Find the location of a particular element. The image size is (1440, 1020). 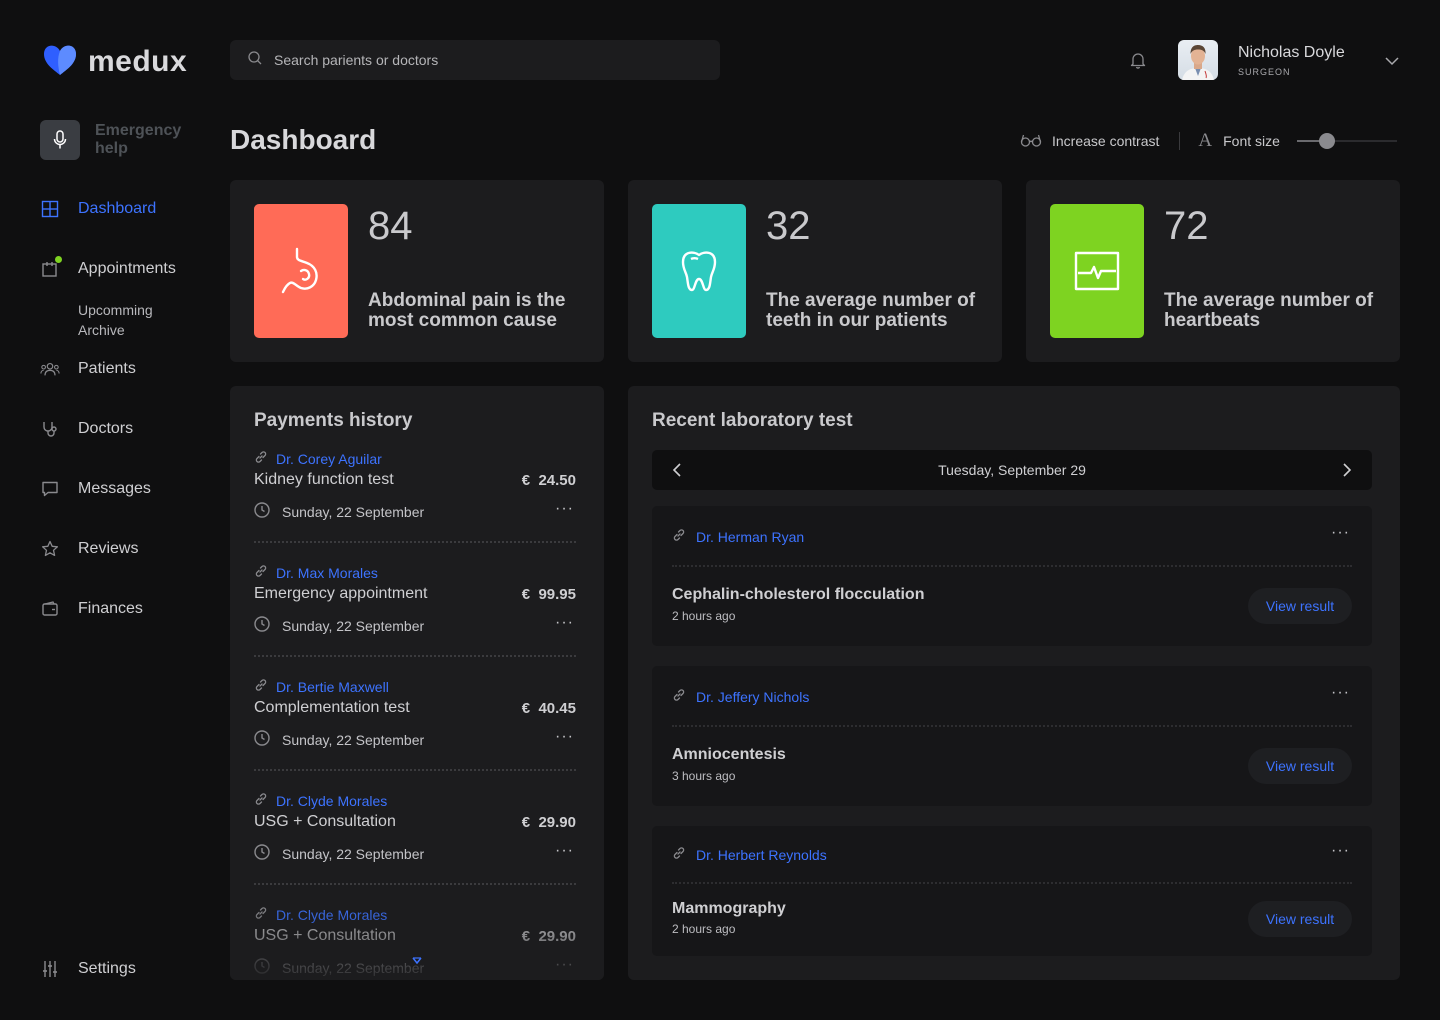

lab-test-name: Amniocentesis is located at coordinates (729, 754).